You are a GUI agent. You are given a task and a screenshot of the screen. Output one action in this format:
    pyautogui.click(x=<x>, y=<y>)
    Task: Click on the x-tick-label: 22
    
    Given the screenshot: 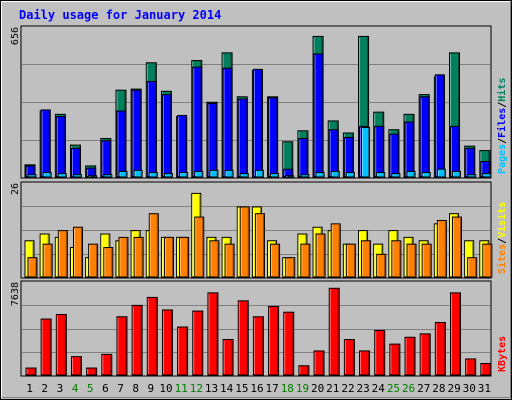 What is the action you would take?
    pyautogui.click(x=347, y=388)
    